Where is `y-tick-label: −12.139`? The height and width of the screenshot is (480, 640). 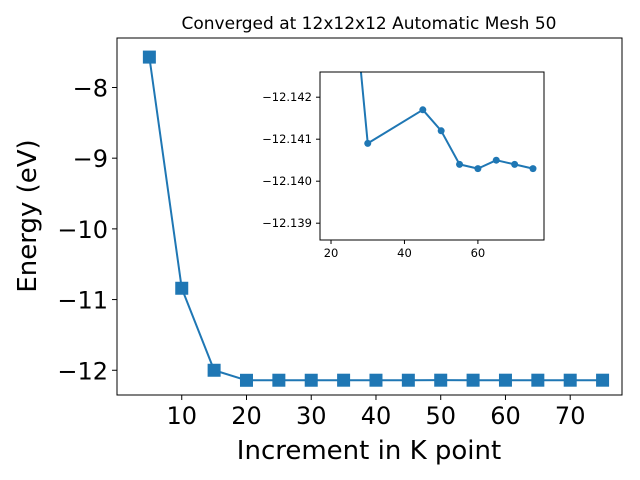 y-tick-label: −12.139 is located at coordinates (287, 223).